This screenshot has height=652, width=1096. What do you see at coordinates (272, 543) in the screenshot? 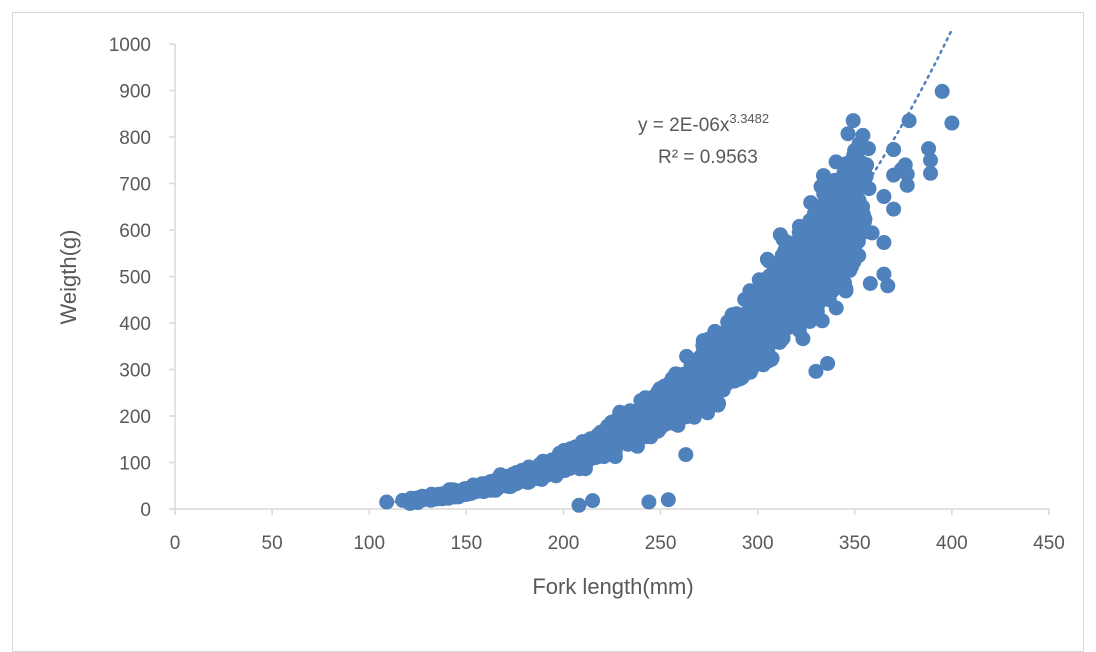
I see `x-tick-label: 50` at bounding box center [272, 543].